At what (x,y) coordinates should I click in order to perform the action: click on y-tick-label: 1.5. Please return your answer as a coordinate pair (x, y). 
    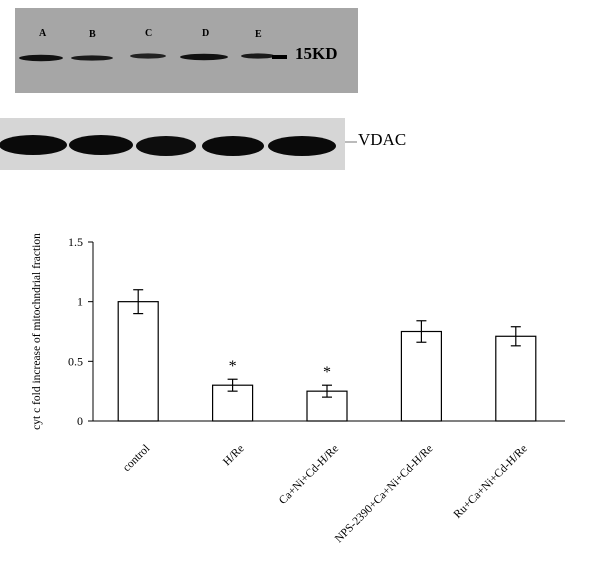
    Looking at the image, I should click on (75, 242).